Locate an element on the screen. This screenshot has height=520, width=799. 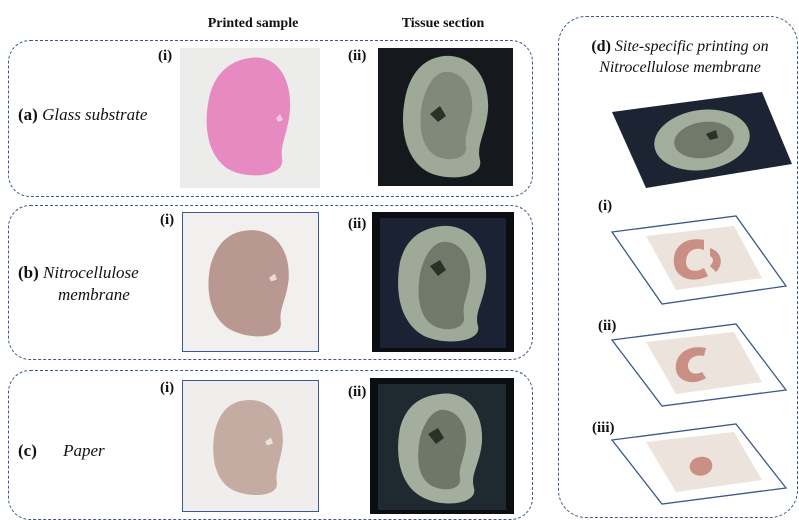
row-b-letter: (b) is located at coordinates (28, 272).